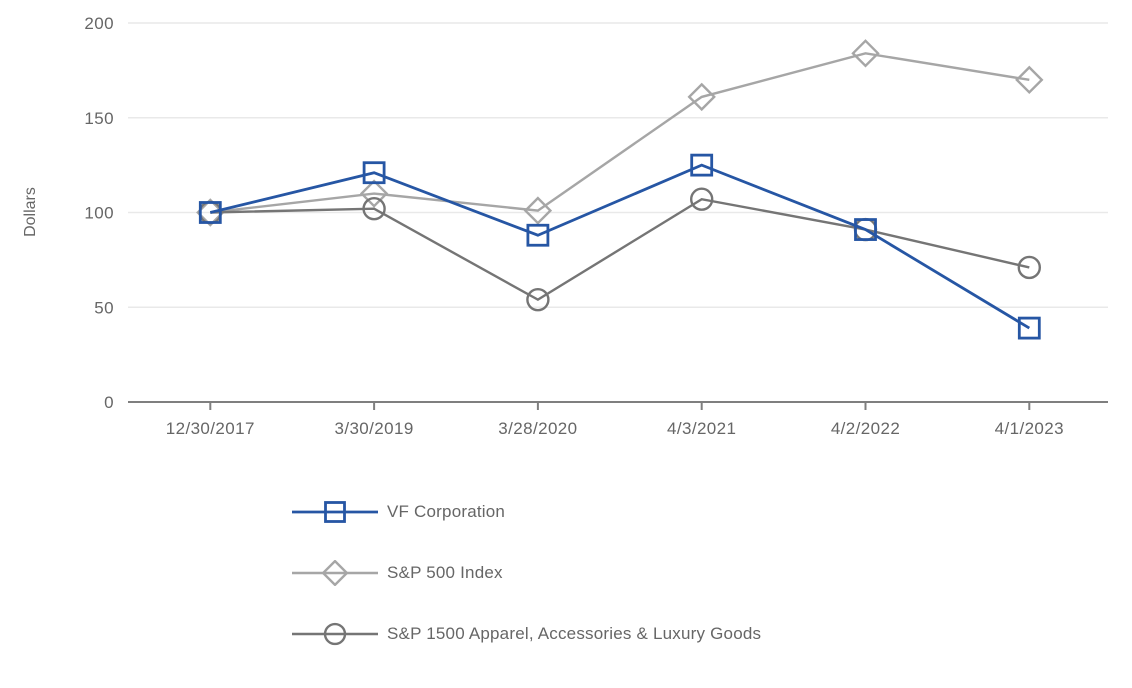 This screenshot has width=1132, height=688. Describe the element at coordinates (446, 511) in the screenshot. I see `legend-label-vf-corporation: VF Corporation` at that location.